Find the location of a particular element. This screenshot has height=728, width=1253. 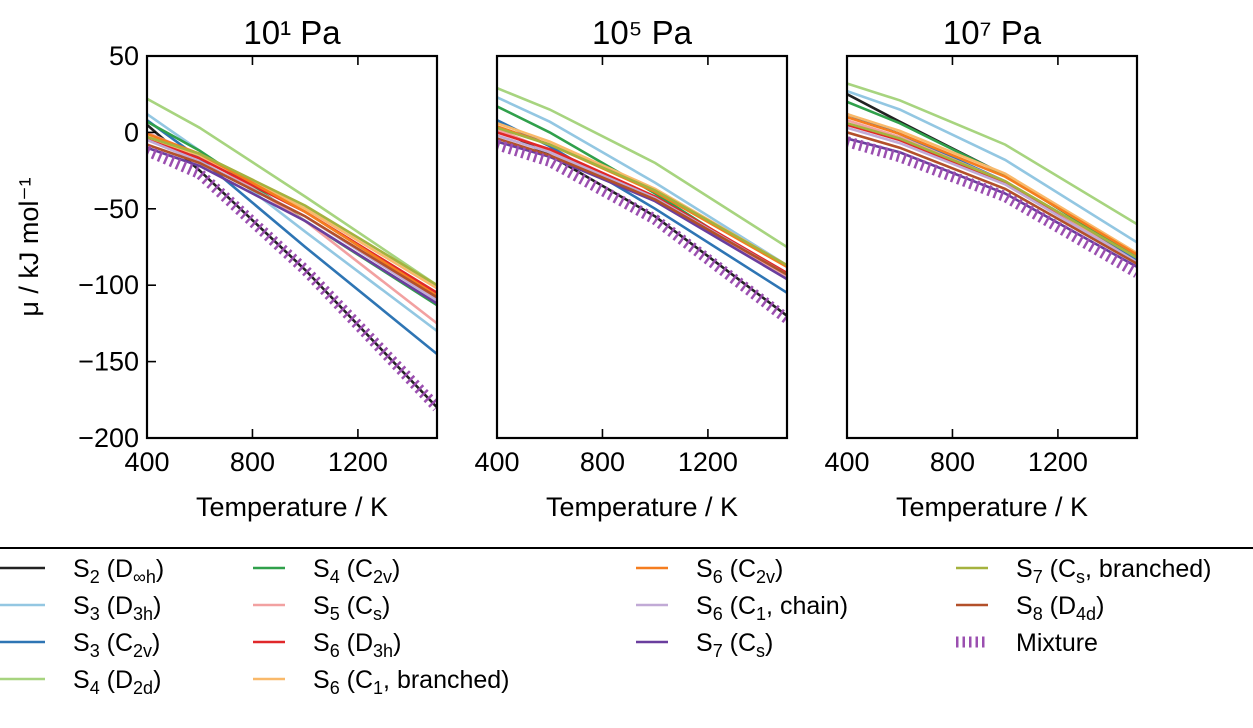

legend-label: S6 (C2v) is located at coordinates (739, 571).